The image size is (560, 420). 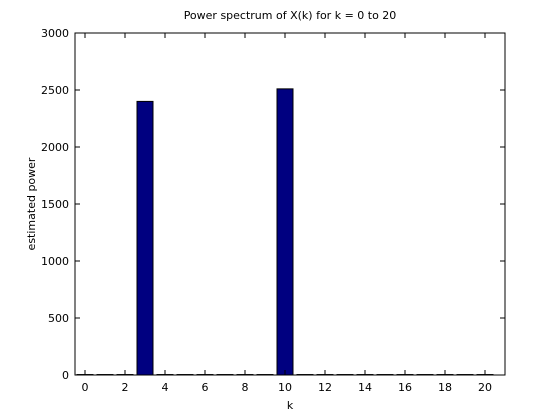 What do you see at coordinates (205, 387) in the screenshot?
I see `x-tick-label: 6` at bounding box center [205, 387].